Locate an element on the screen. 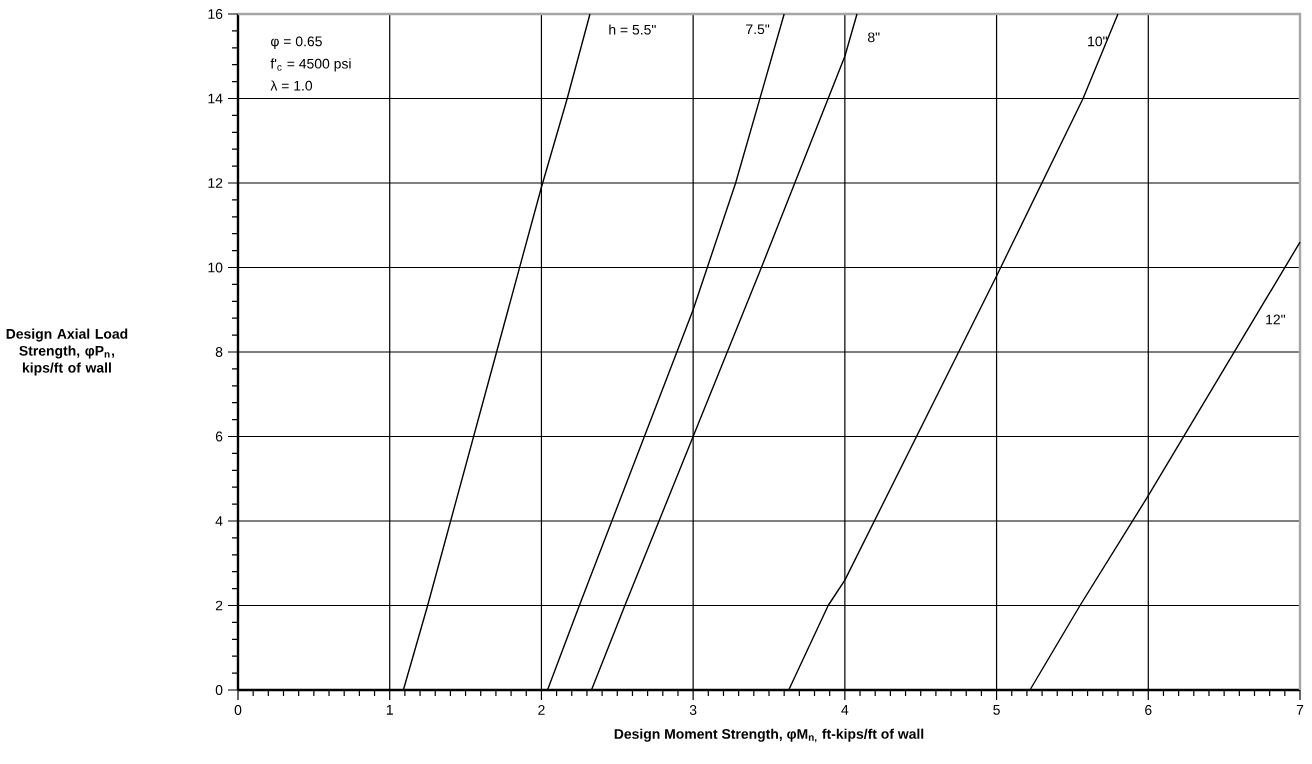  x-tick-label: 2 is located at coordinates (541, 710).